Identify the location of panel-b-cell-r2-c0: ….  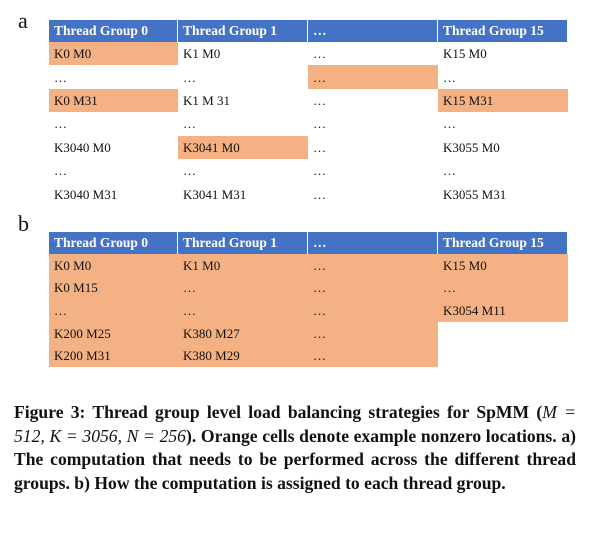
(113, 310).